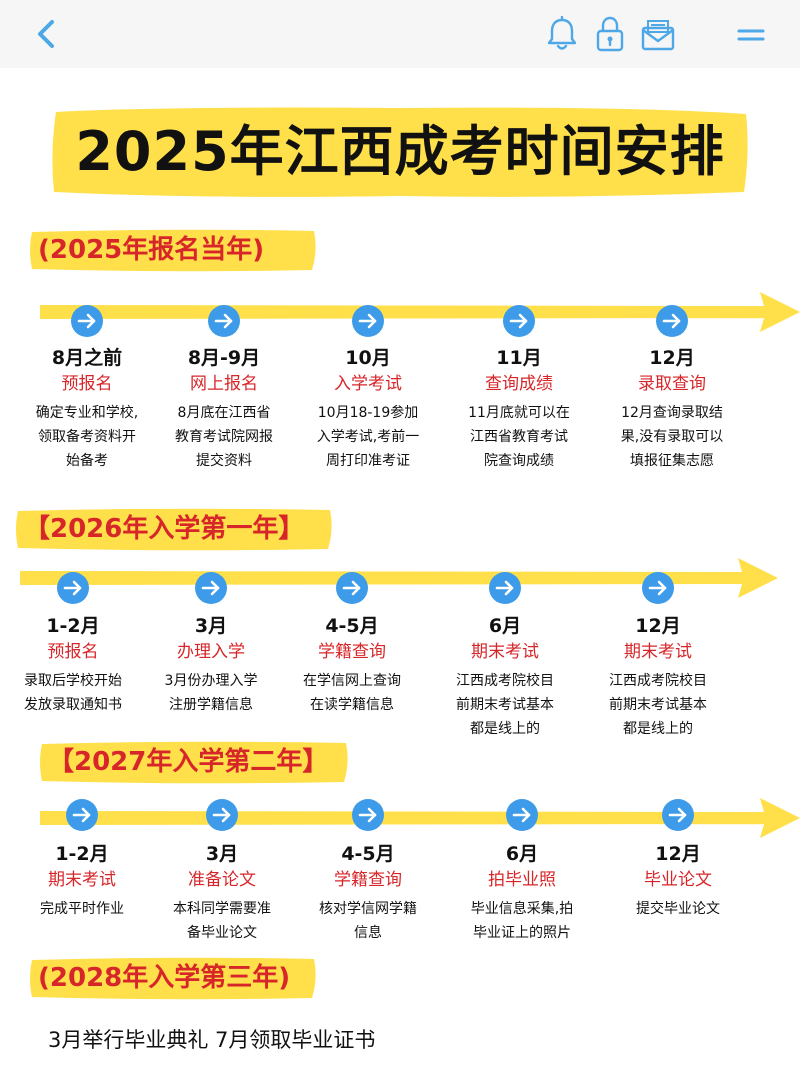  I want to click on step-description-line: 始备考, so click(87, 461).